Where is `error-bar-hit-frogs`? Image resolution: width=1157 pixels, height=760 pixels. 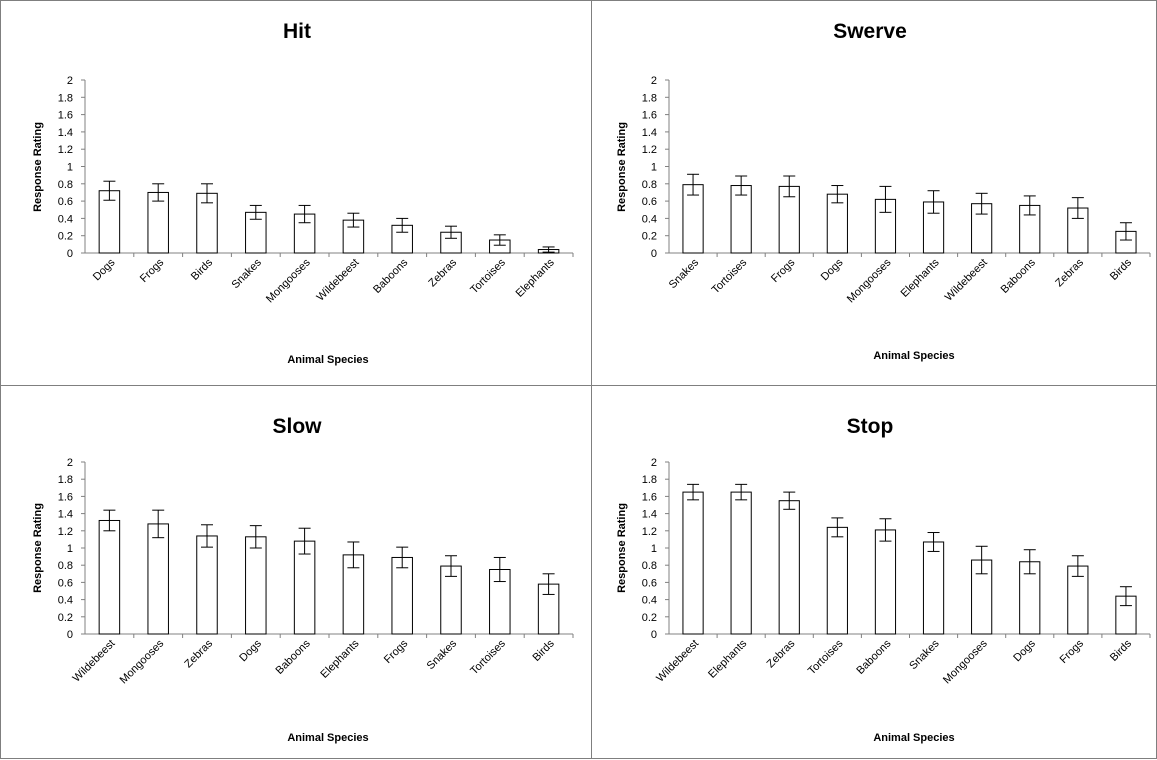 error-bar-hit-frogs is located at coordinates (158, 192).